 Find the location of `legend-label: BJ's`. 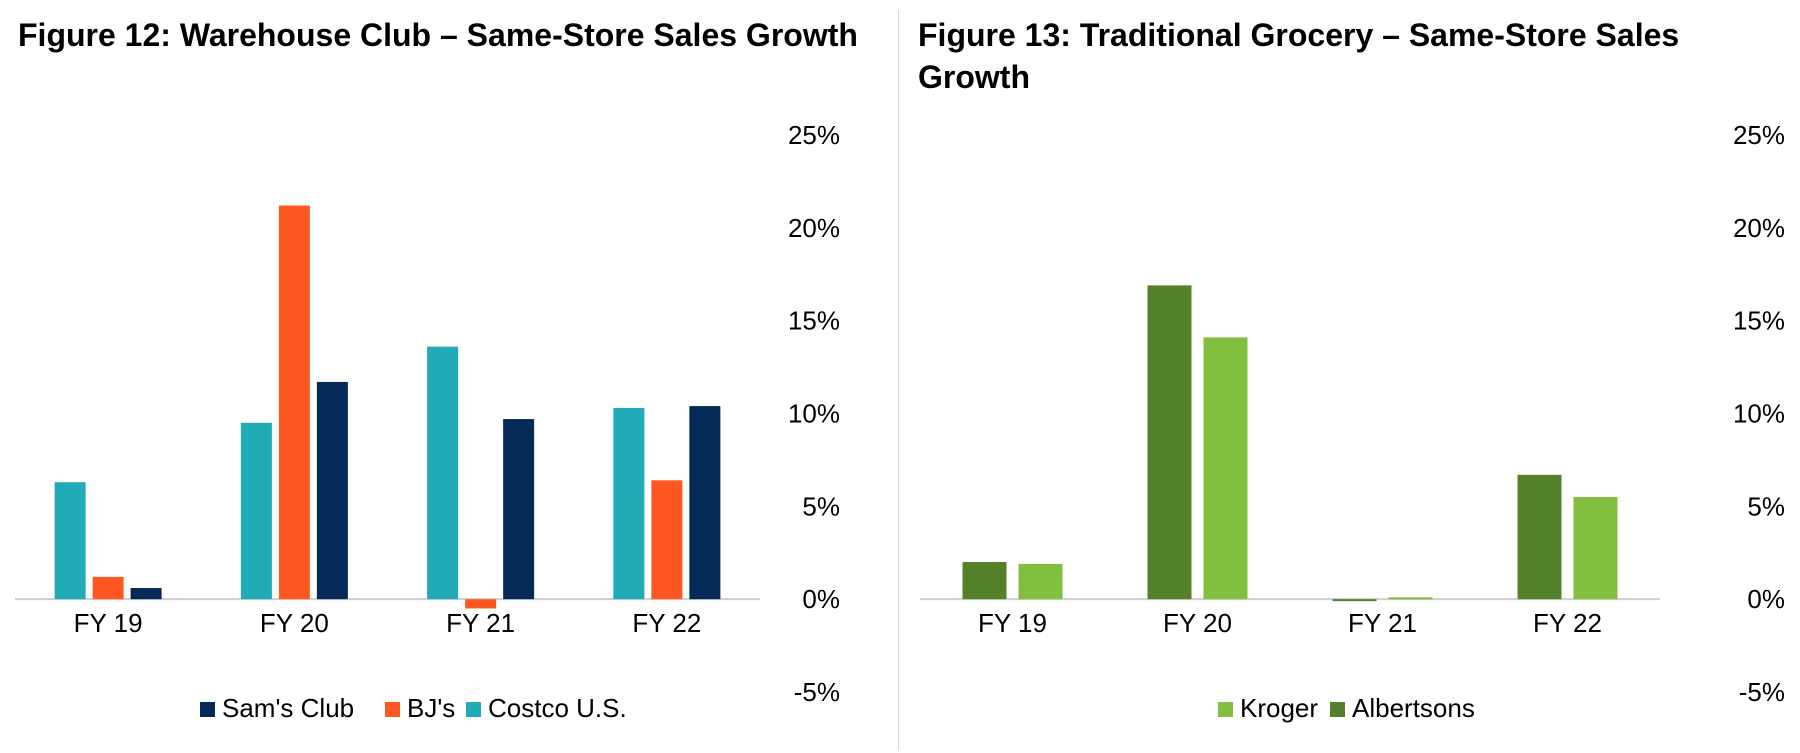

legend-label: BJ's is located at coordinates (431, 708).